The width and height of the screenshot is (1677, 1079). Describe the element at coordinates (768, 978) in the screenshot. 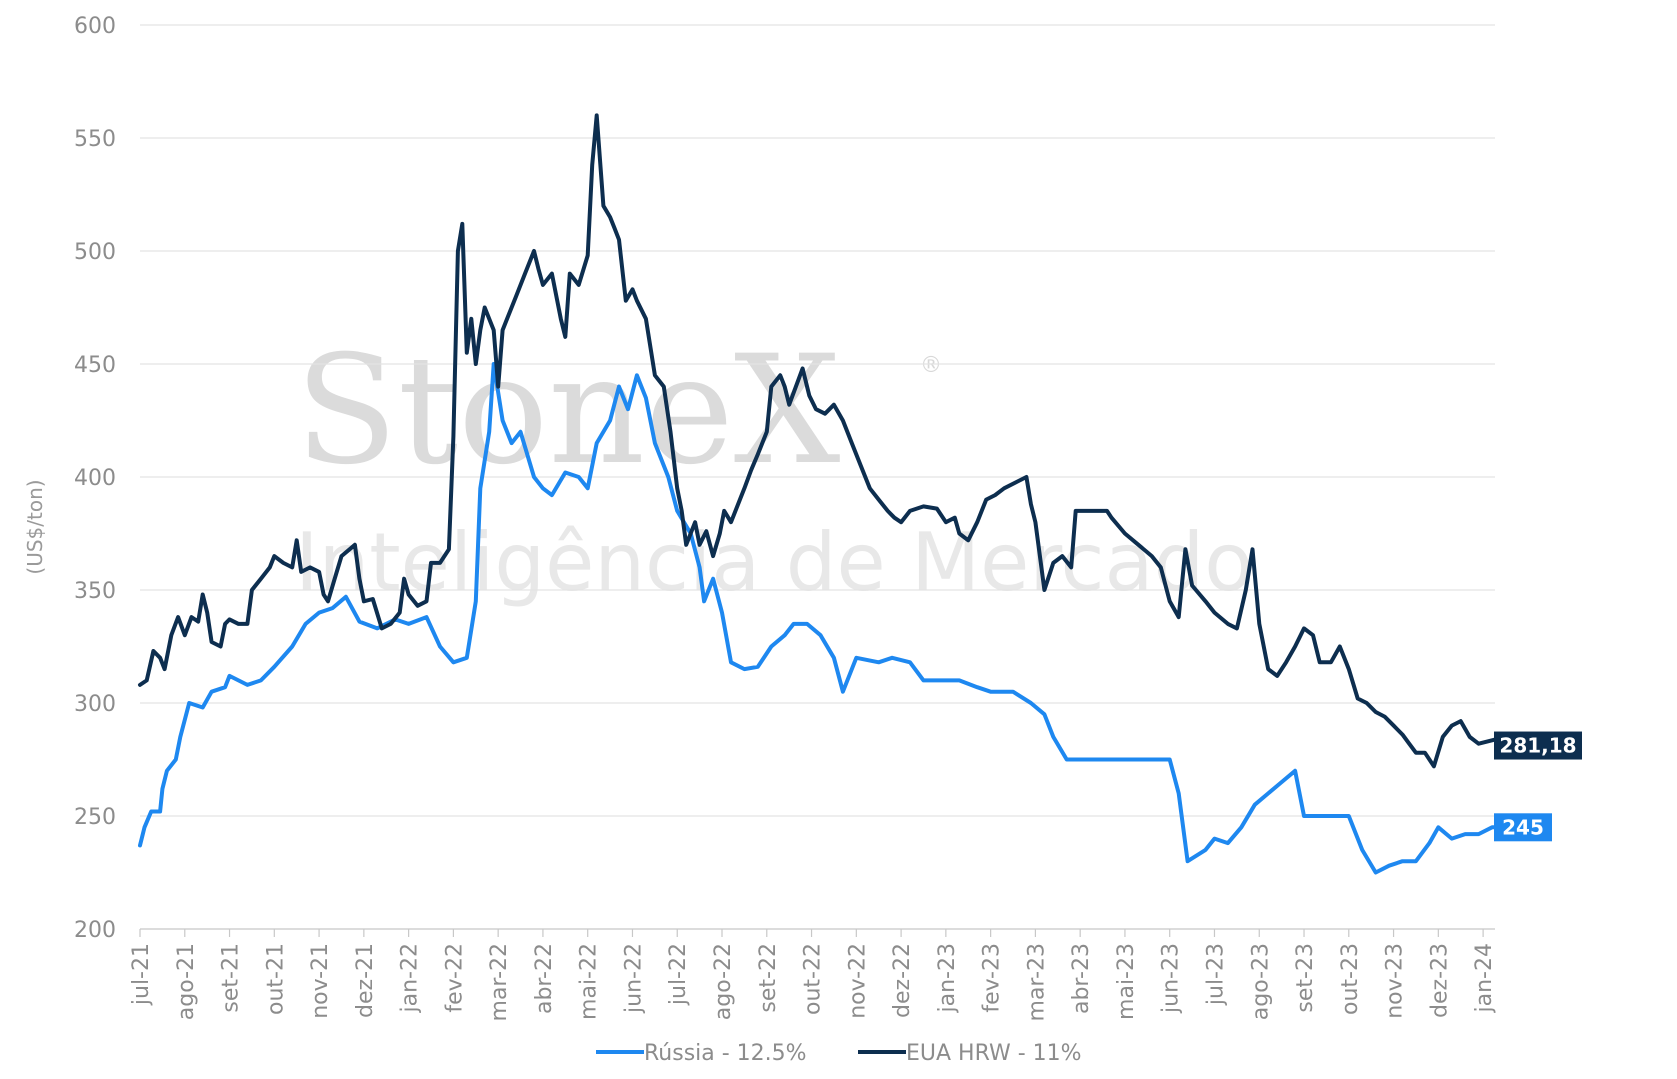

I see `x-tick-label: set-22` at that location.